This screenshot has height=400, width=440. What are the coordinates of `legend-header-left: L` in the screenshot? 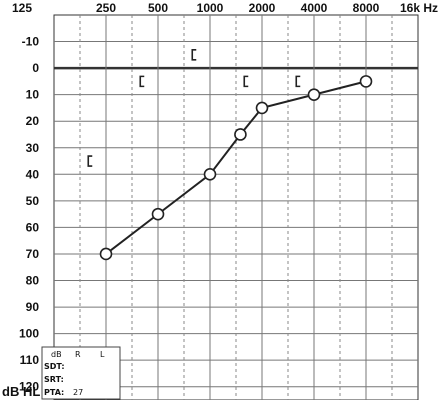 It's located at (102, 354).